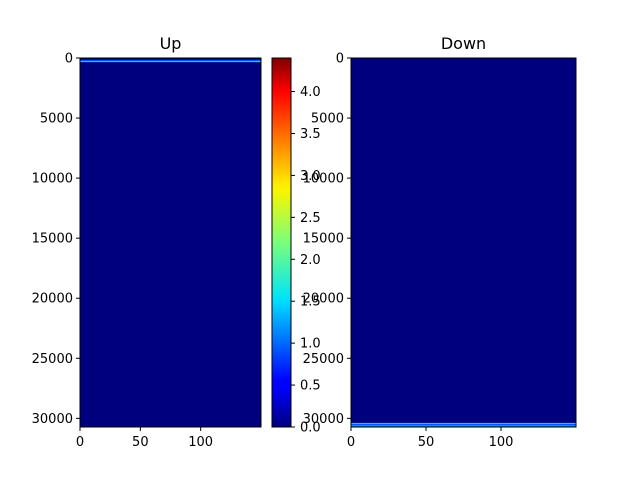 The height and width of the screenshot is (480, 640). Describe the element at coordinates (310, 386) in the screenshot. I see `colorbar-tick-label: 0.5` at that location.